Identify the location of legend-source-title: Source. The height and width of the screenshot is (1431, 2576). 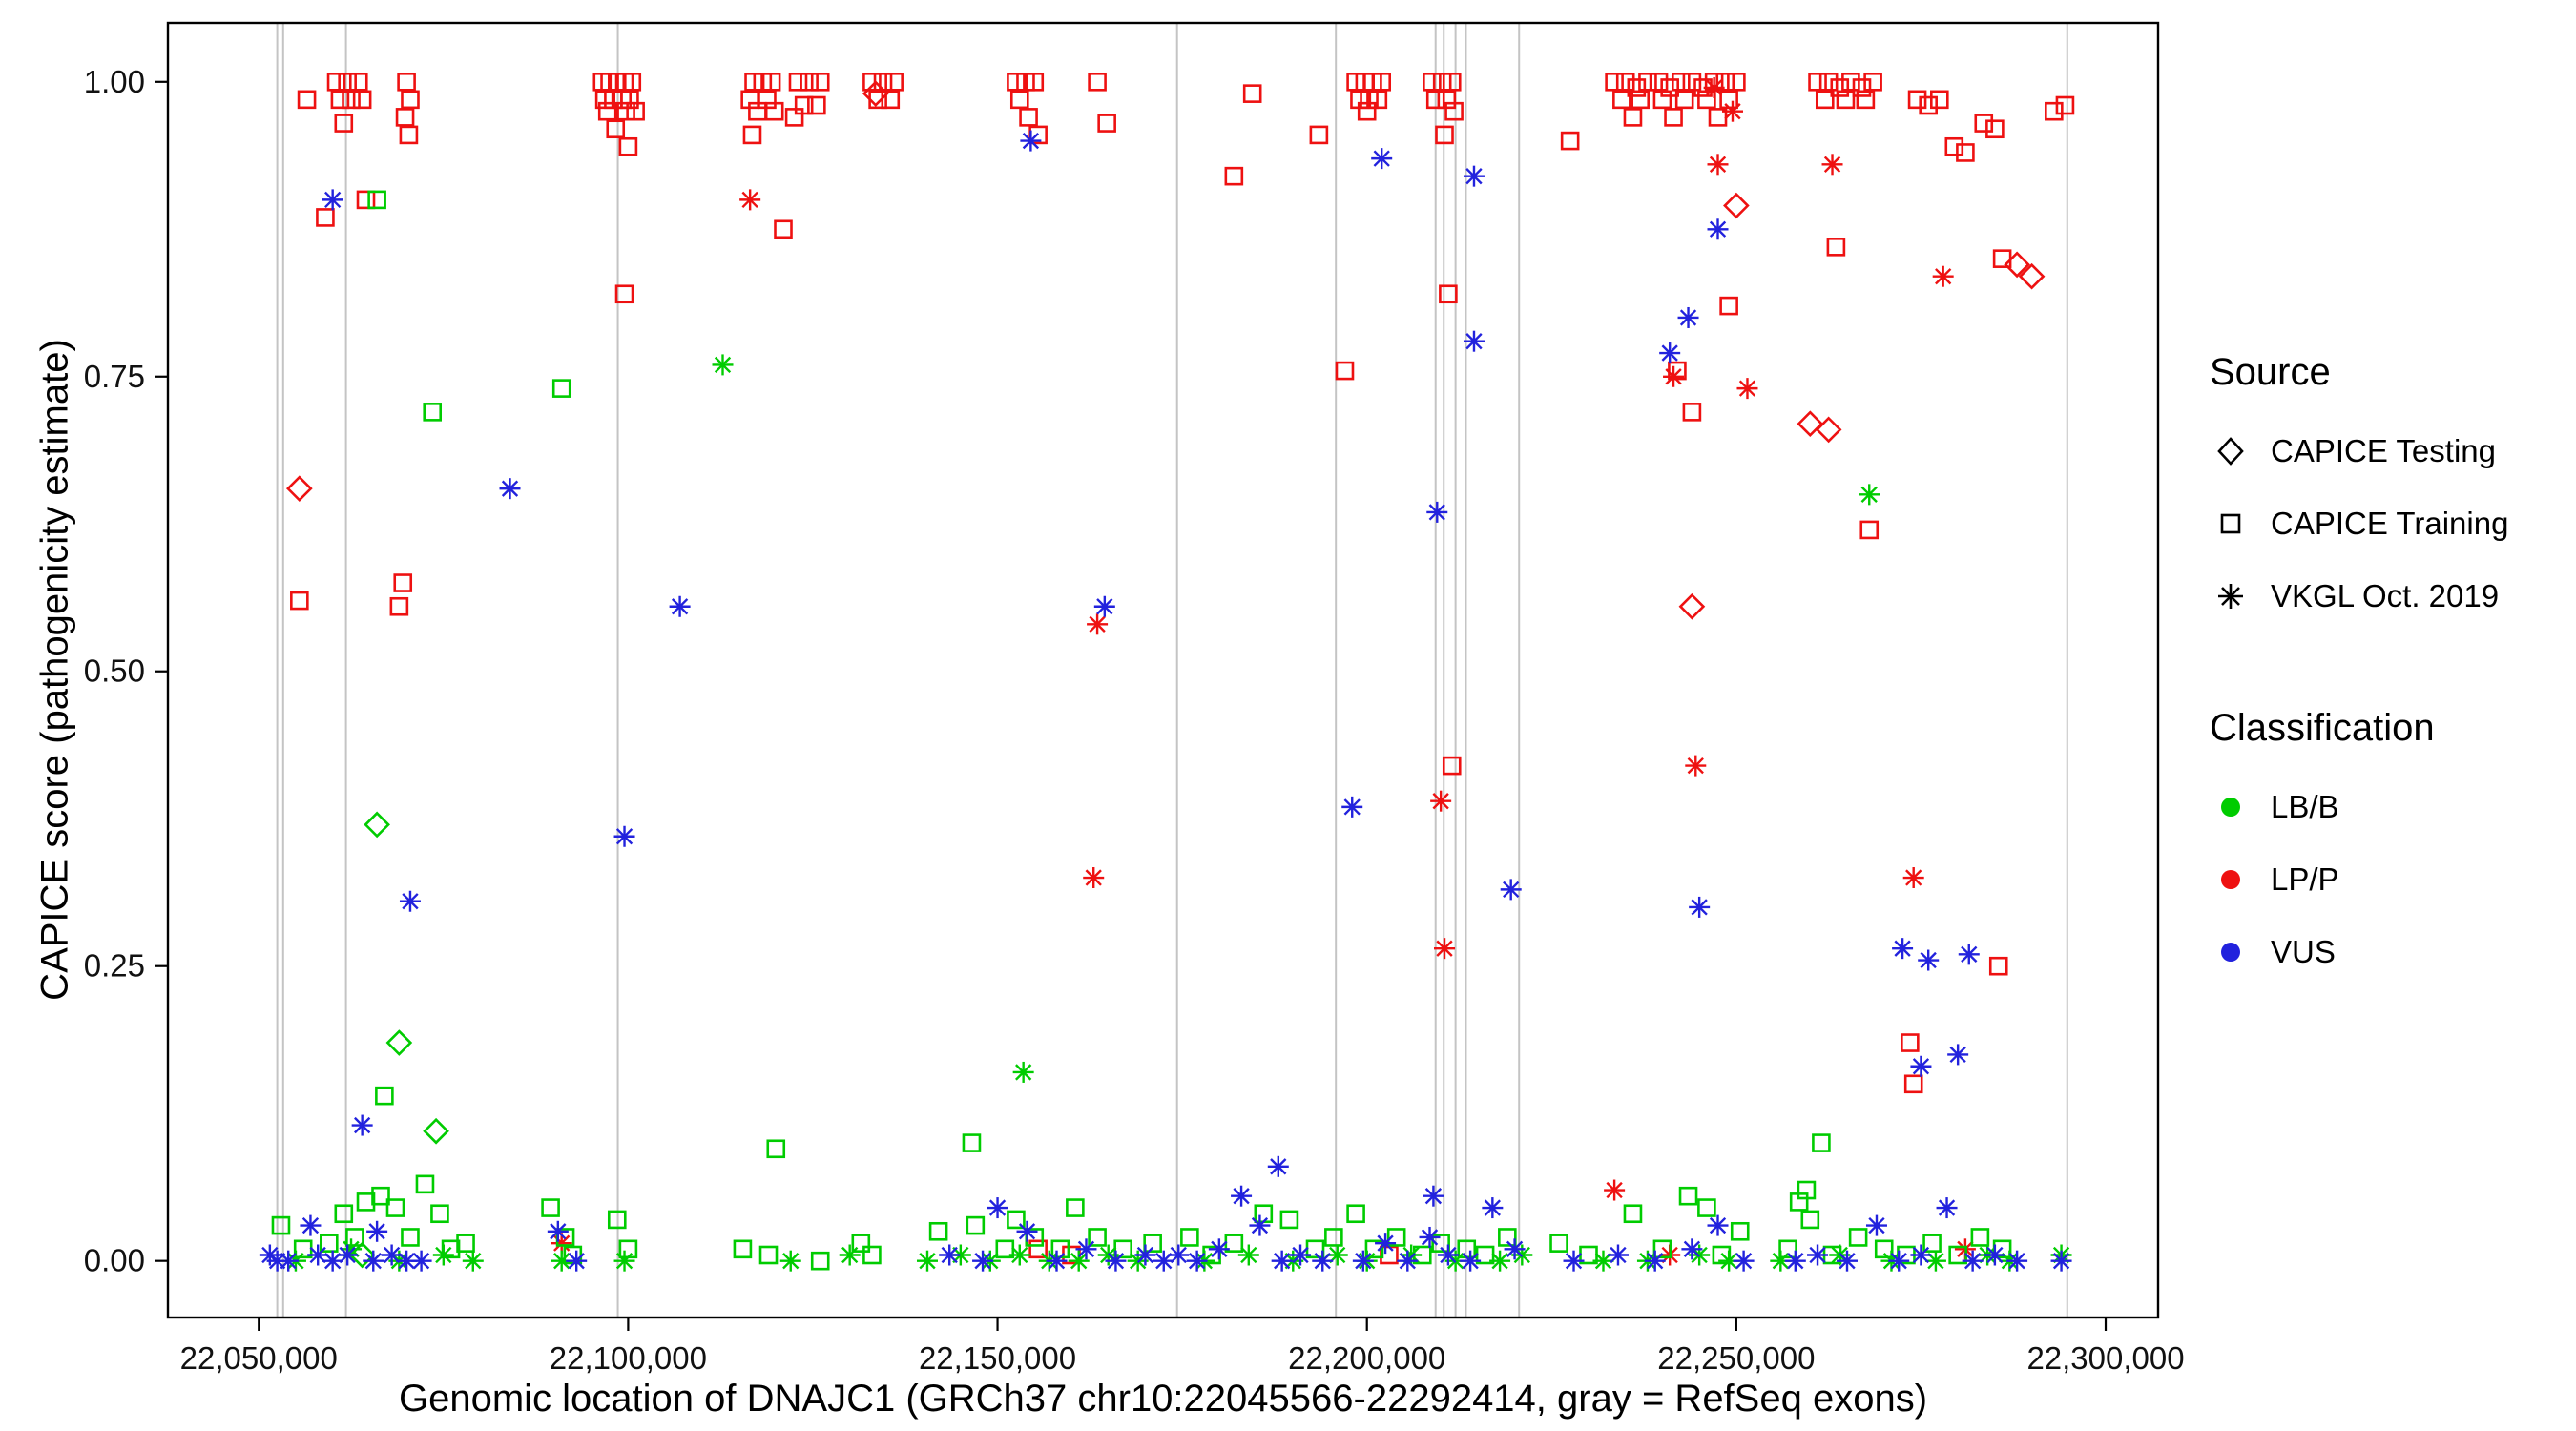
(2270, 372).